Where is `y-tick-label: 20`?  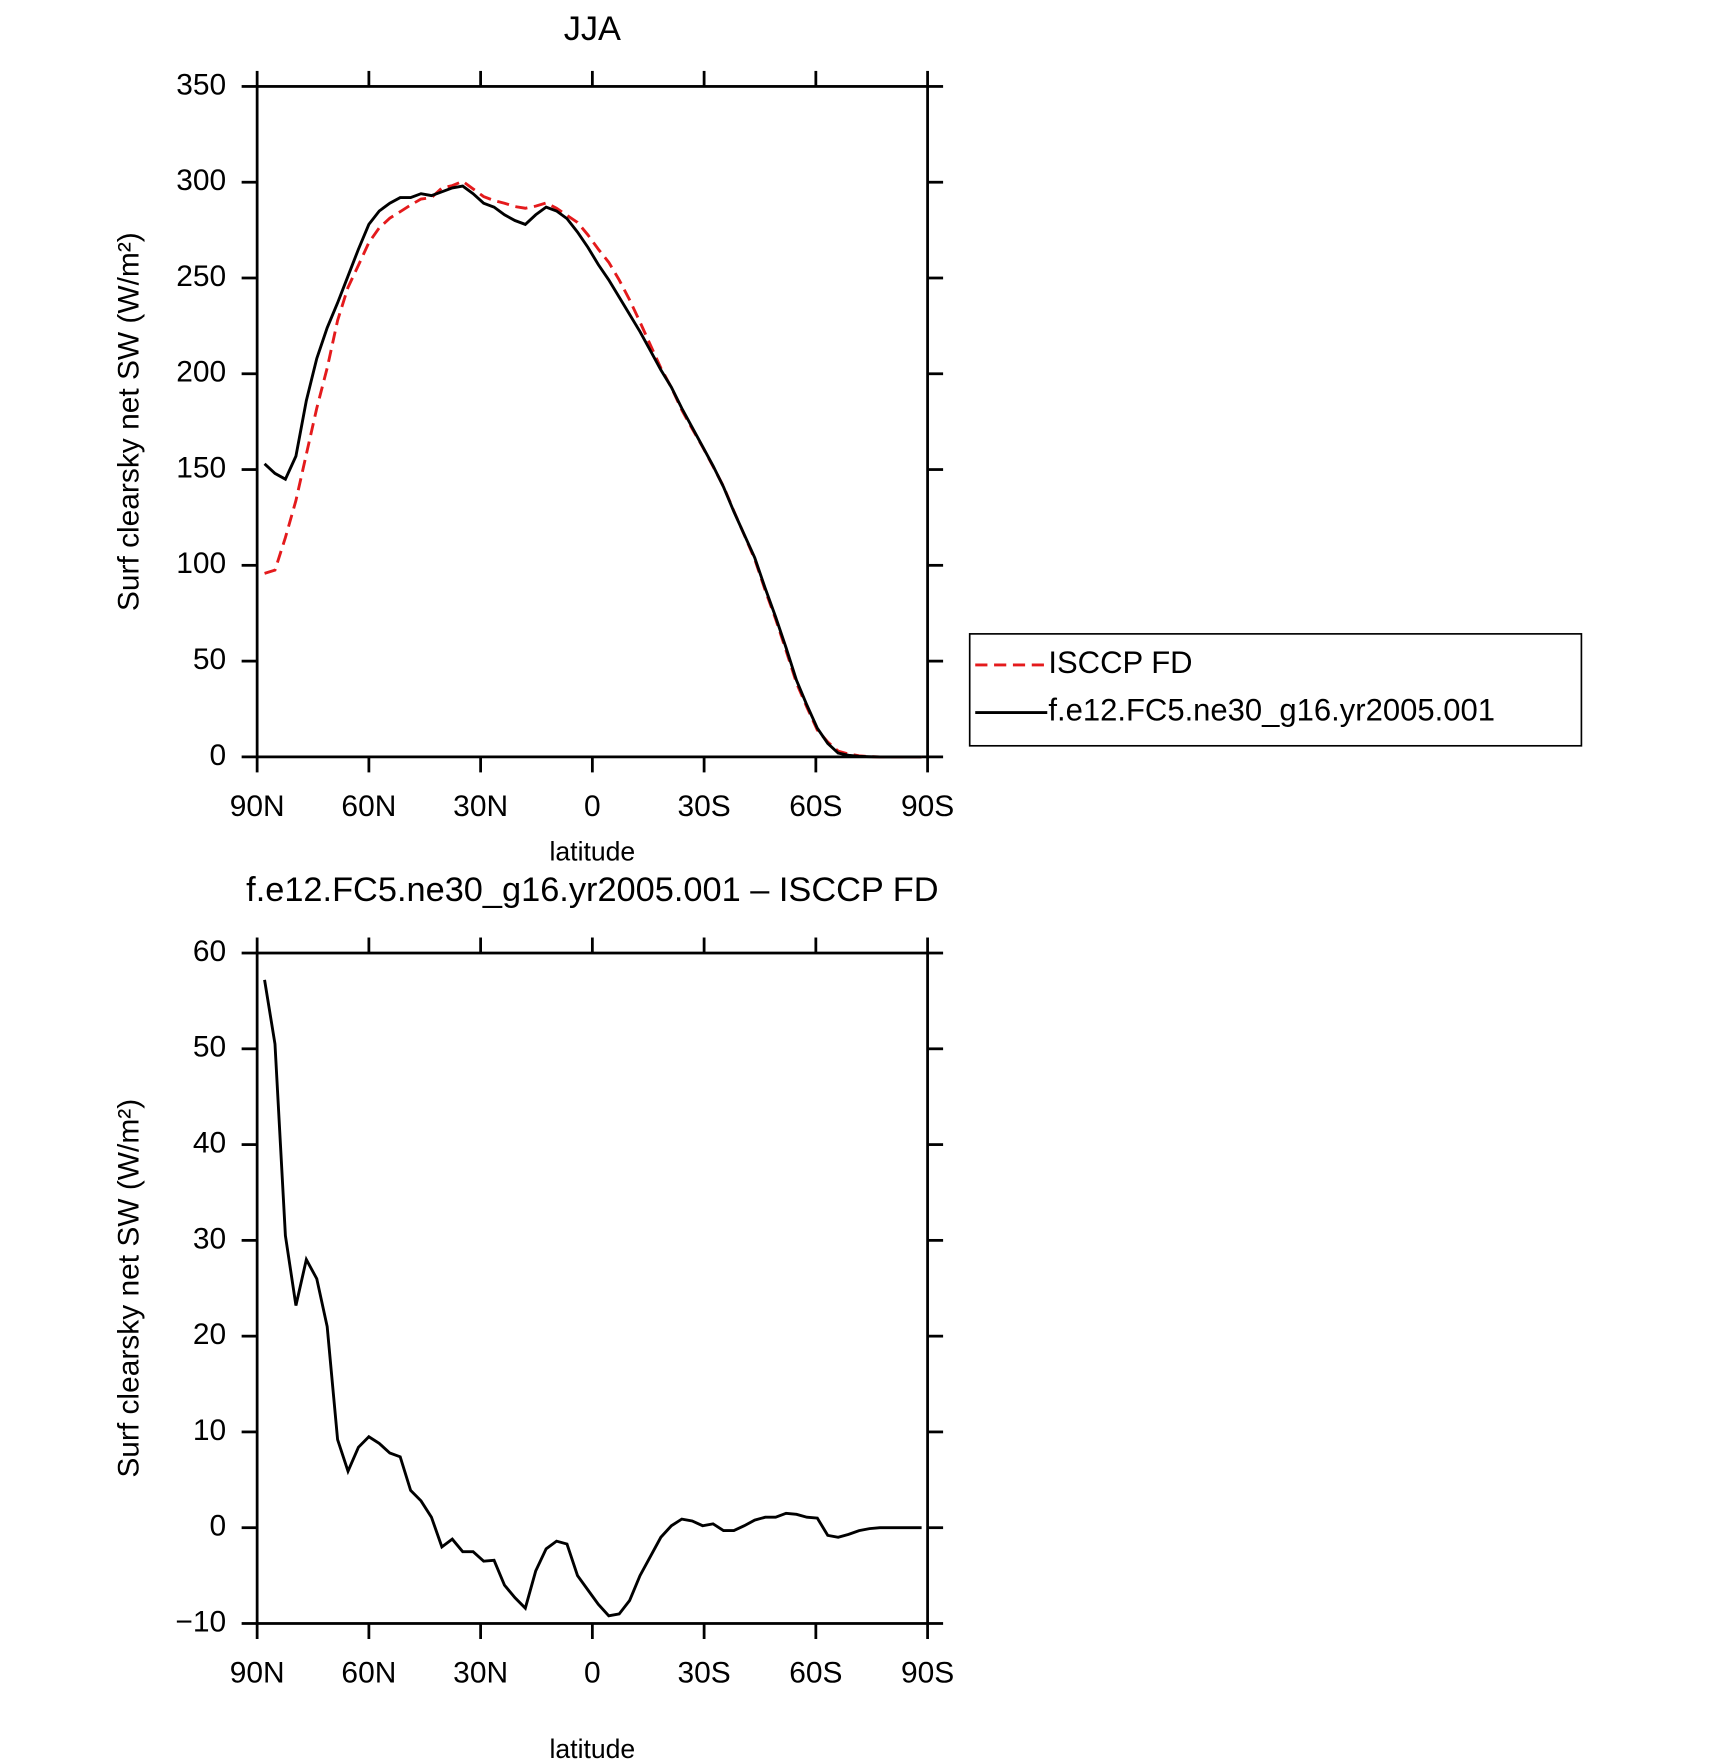
y-tick-label: 20 is located at coordinates (209, 1334).